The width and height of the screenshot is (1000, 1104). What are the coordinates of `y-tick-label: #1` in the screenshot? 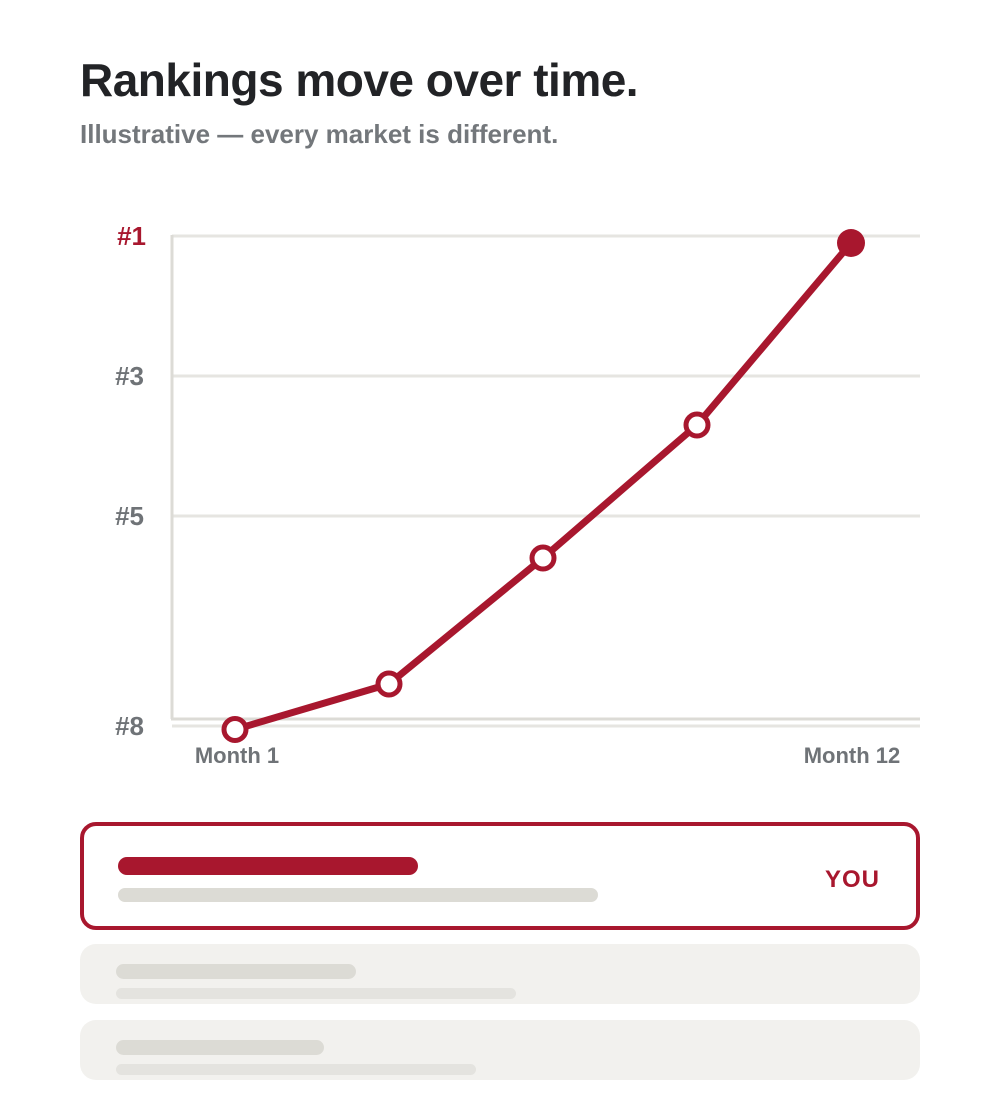 It's located at (131, 236).